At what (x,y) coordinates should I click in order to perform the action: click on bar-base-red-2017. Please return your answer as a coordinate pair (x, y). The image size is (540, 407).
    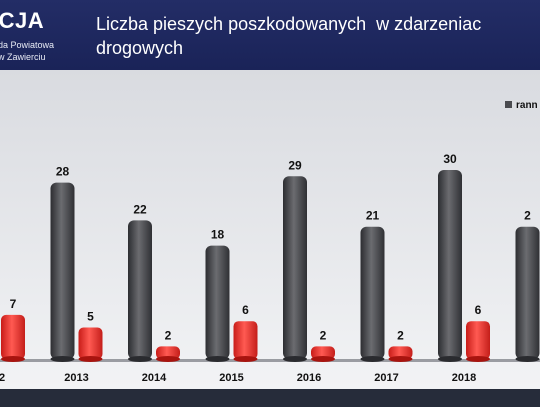
    Looking at the image, I should click on (400, 359).